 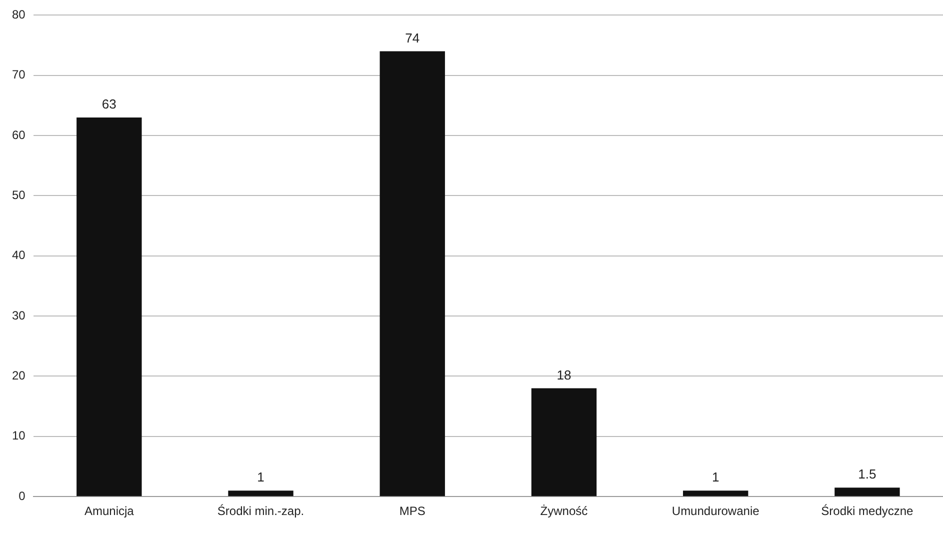 What do you see at coordinates (412, 511) in the screenshot?
I see `x-tick-label: MPS` at bounding box center [412, 511].